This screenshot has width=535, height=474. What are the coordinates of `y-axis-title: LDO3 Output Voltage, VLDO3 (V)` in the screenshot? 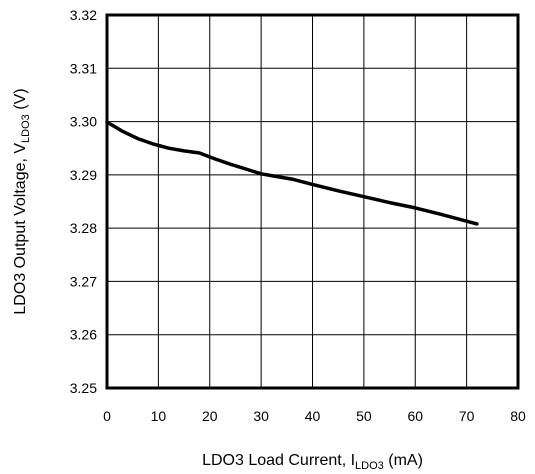 It's located at (22, 201).